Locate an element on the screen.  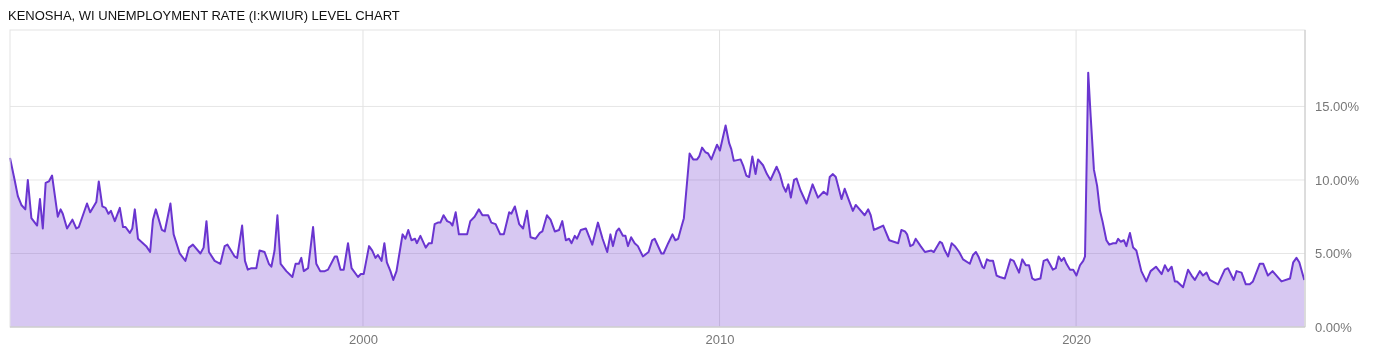
y-tick-label: 10.00% is located at coordinates (1337, 180).